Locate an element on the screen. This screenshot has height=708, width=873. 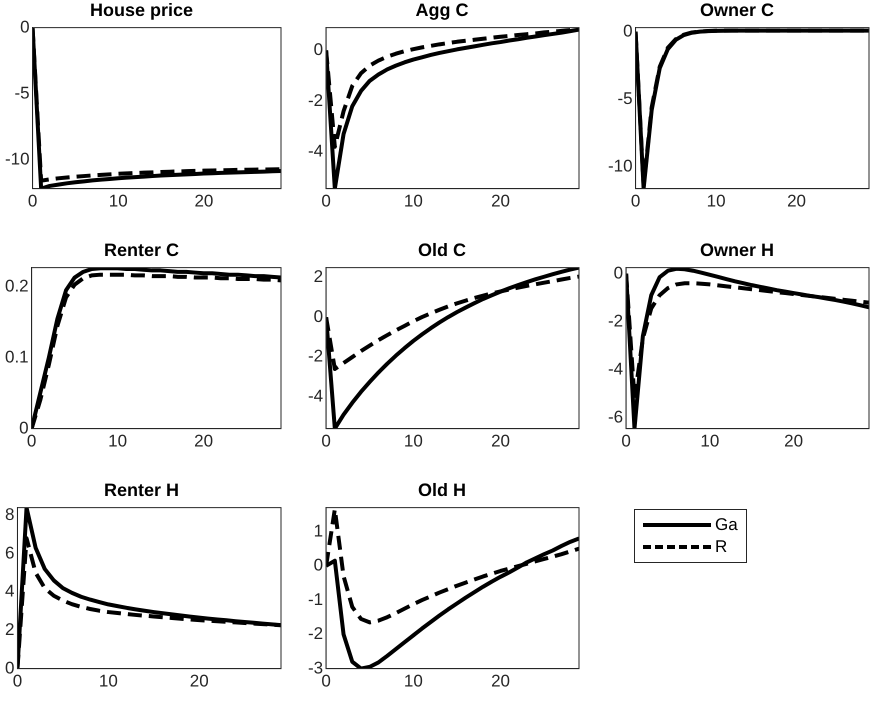
y-tick-label: 0.1 is located at coordinates (16, 356).